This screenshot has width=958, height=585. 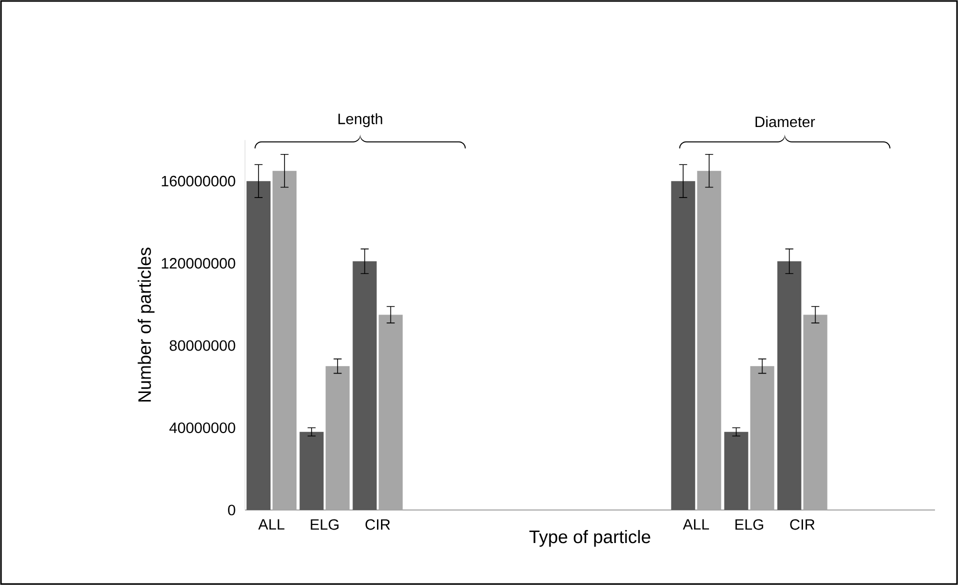 I want to click on y-axis-title: Number of particles, so click(x=146, y=325).